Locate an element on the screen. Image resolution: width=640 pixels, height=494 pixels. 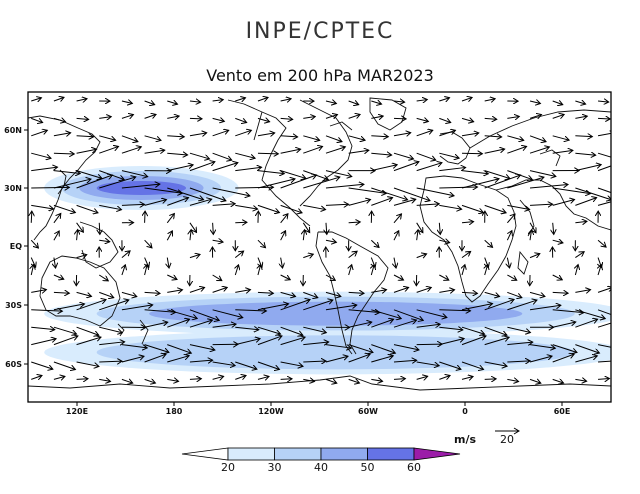
lon-tick-label: 0 is located at coordinates (465, 411).